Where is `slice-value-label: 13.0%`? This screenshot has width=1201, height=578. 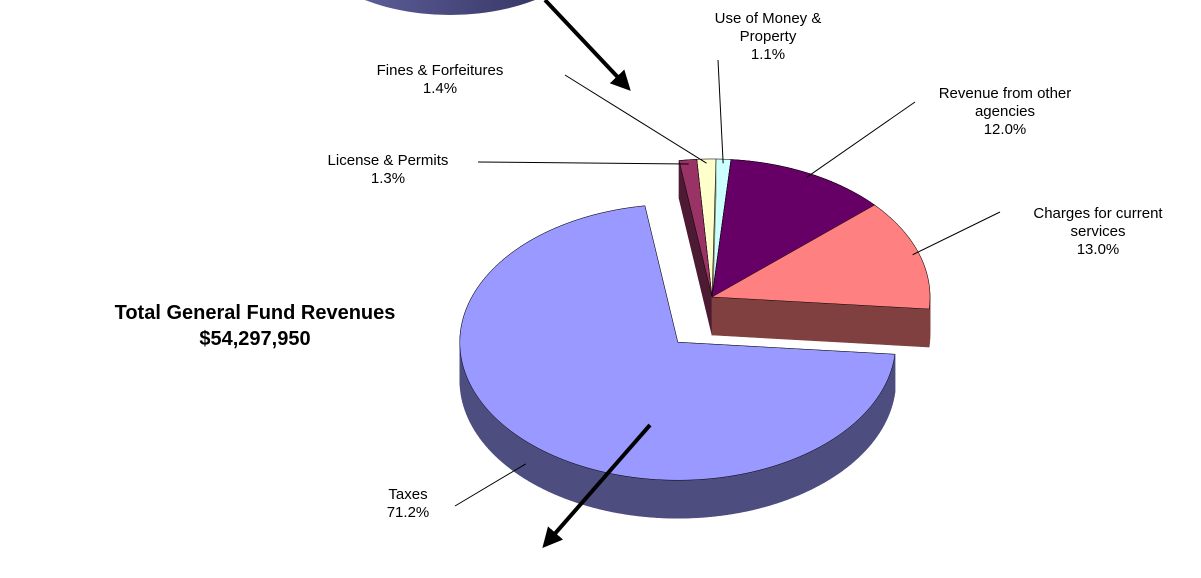
slice-value-label: 13.0% is located at coordinates (1098, 249).